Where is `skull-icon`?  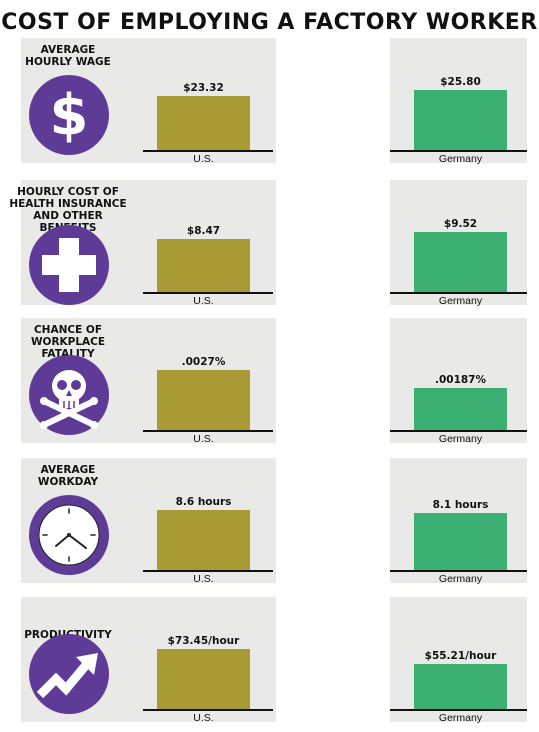
skull-icon is located at coordinates (69, 395).